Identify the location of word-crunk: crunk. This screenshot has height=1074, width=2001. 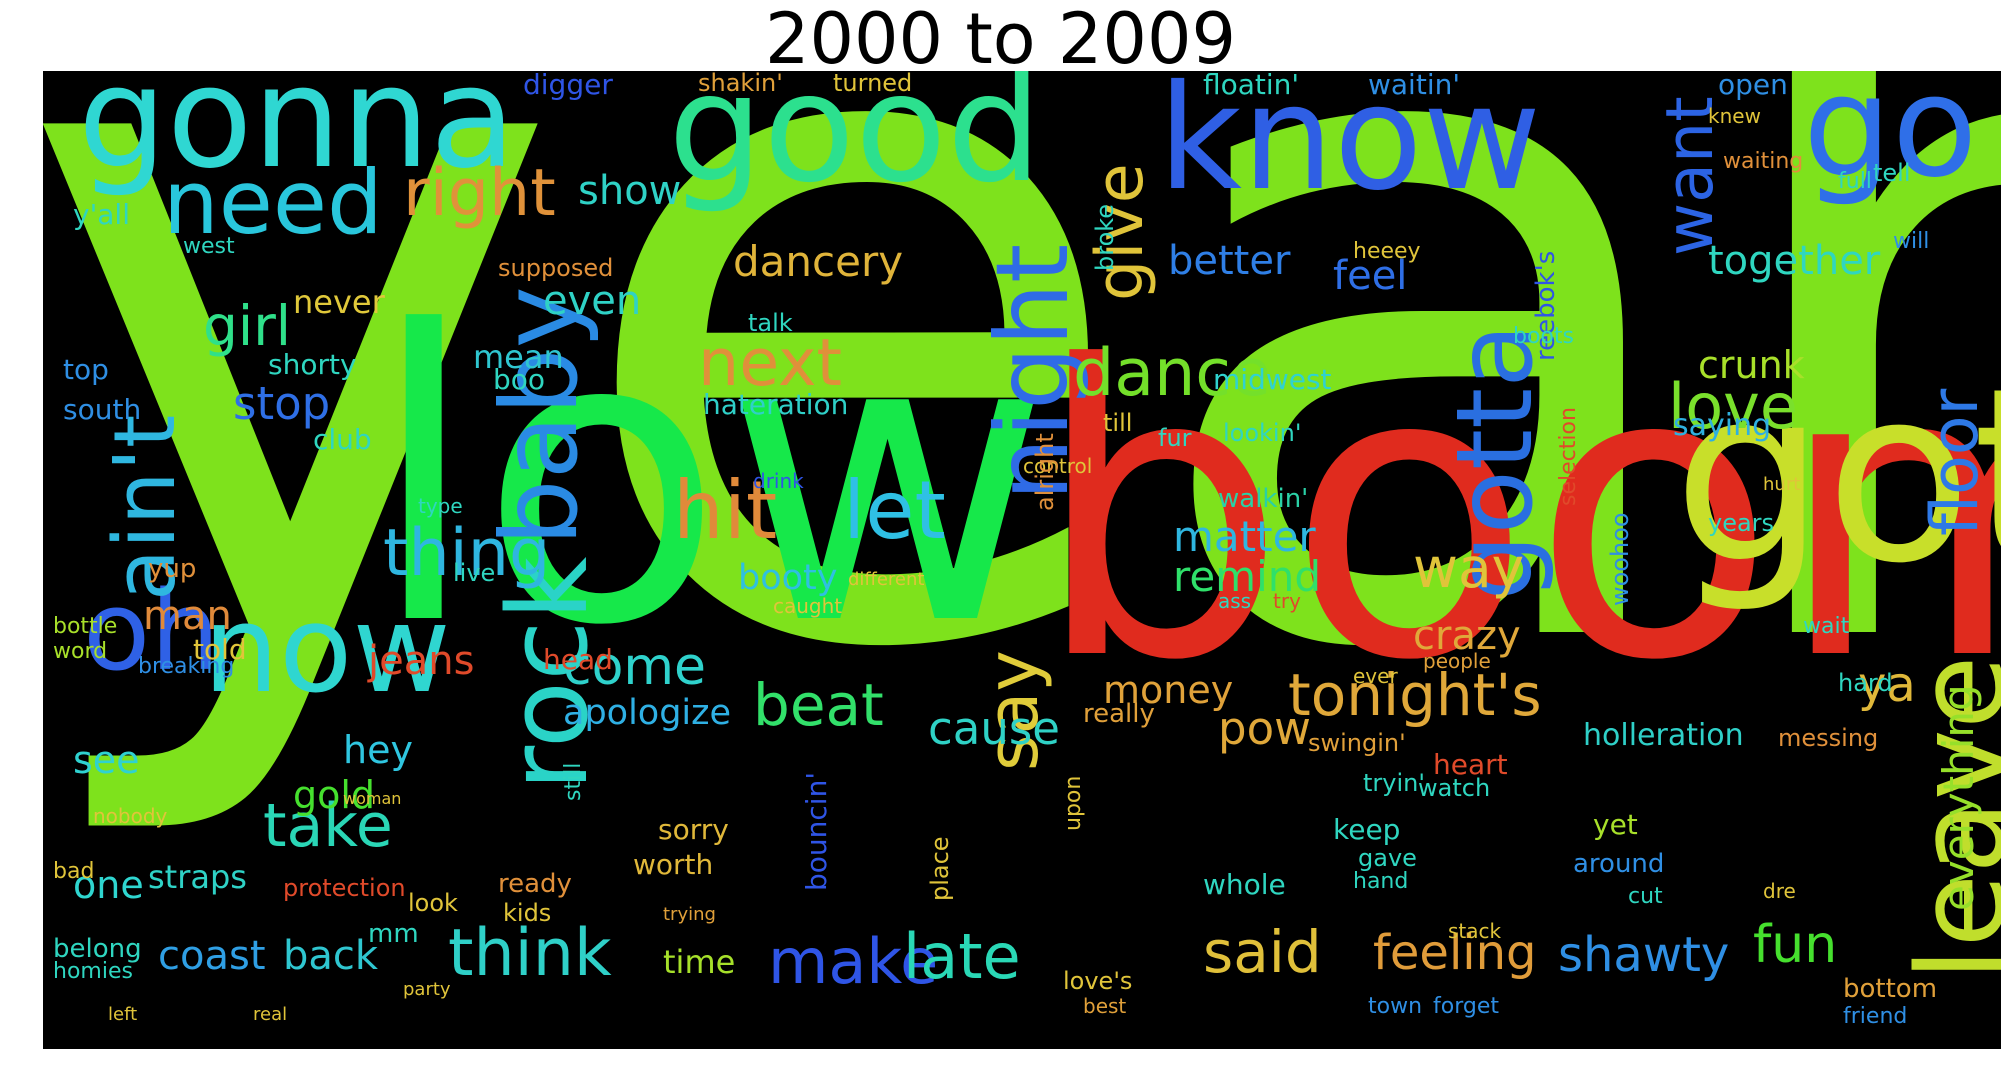
(1751, 365).